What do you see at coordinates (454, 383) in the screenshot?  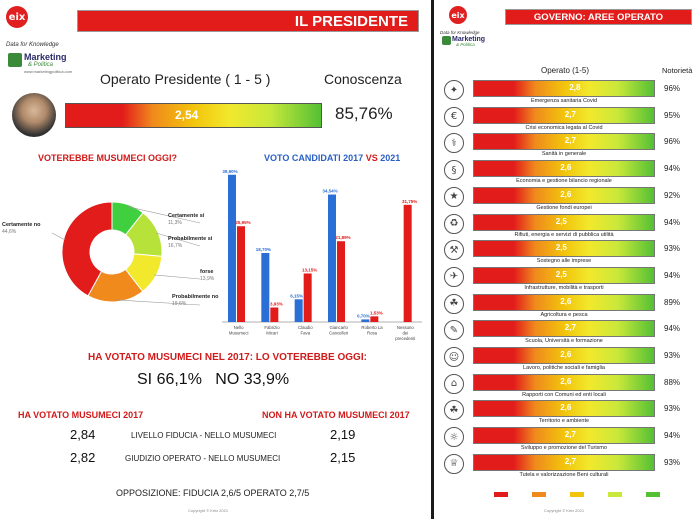 I see `area-icon-12: ⌂` at bounding box center [454, 383].